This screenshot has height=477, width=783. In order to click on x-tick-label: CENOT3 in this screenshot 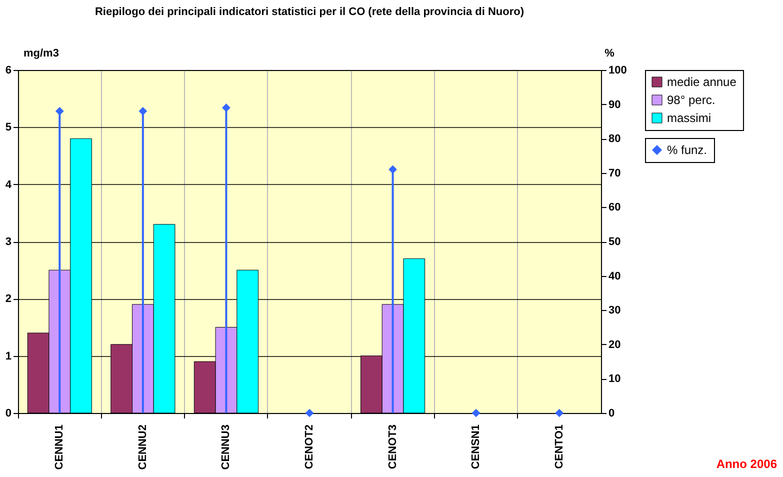, I will do `click(392, 447)`.